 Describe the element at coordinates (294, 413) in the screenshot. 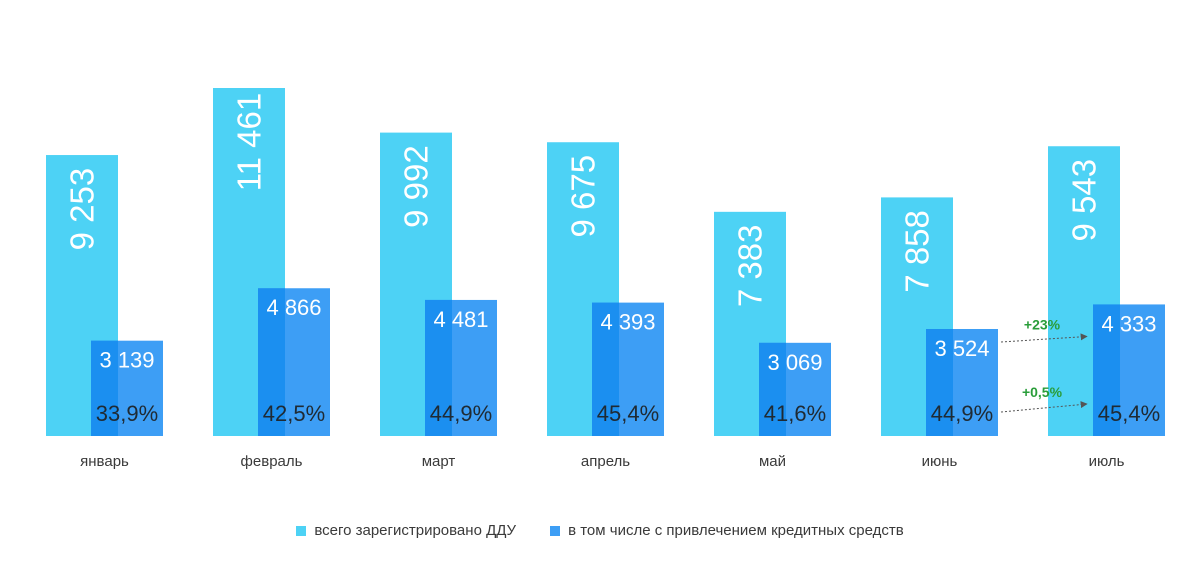

I see `share-label-1: 42,5%` at that location.